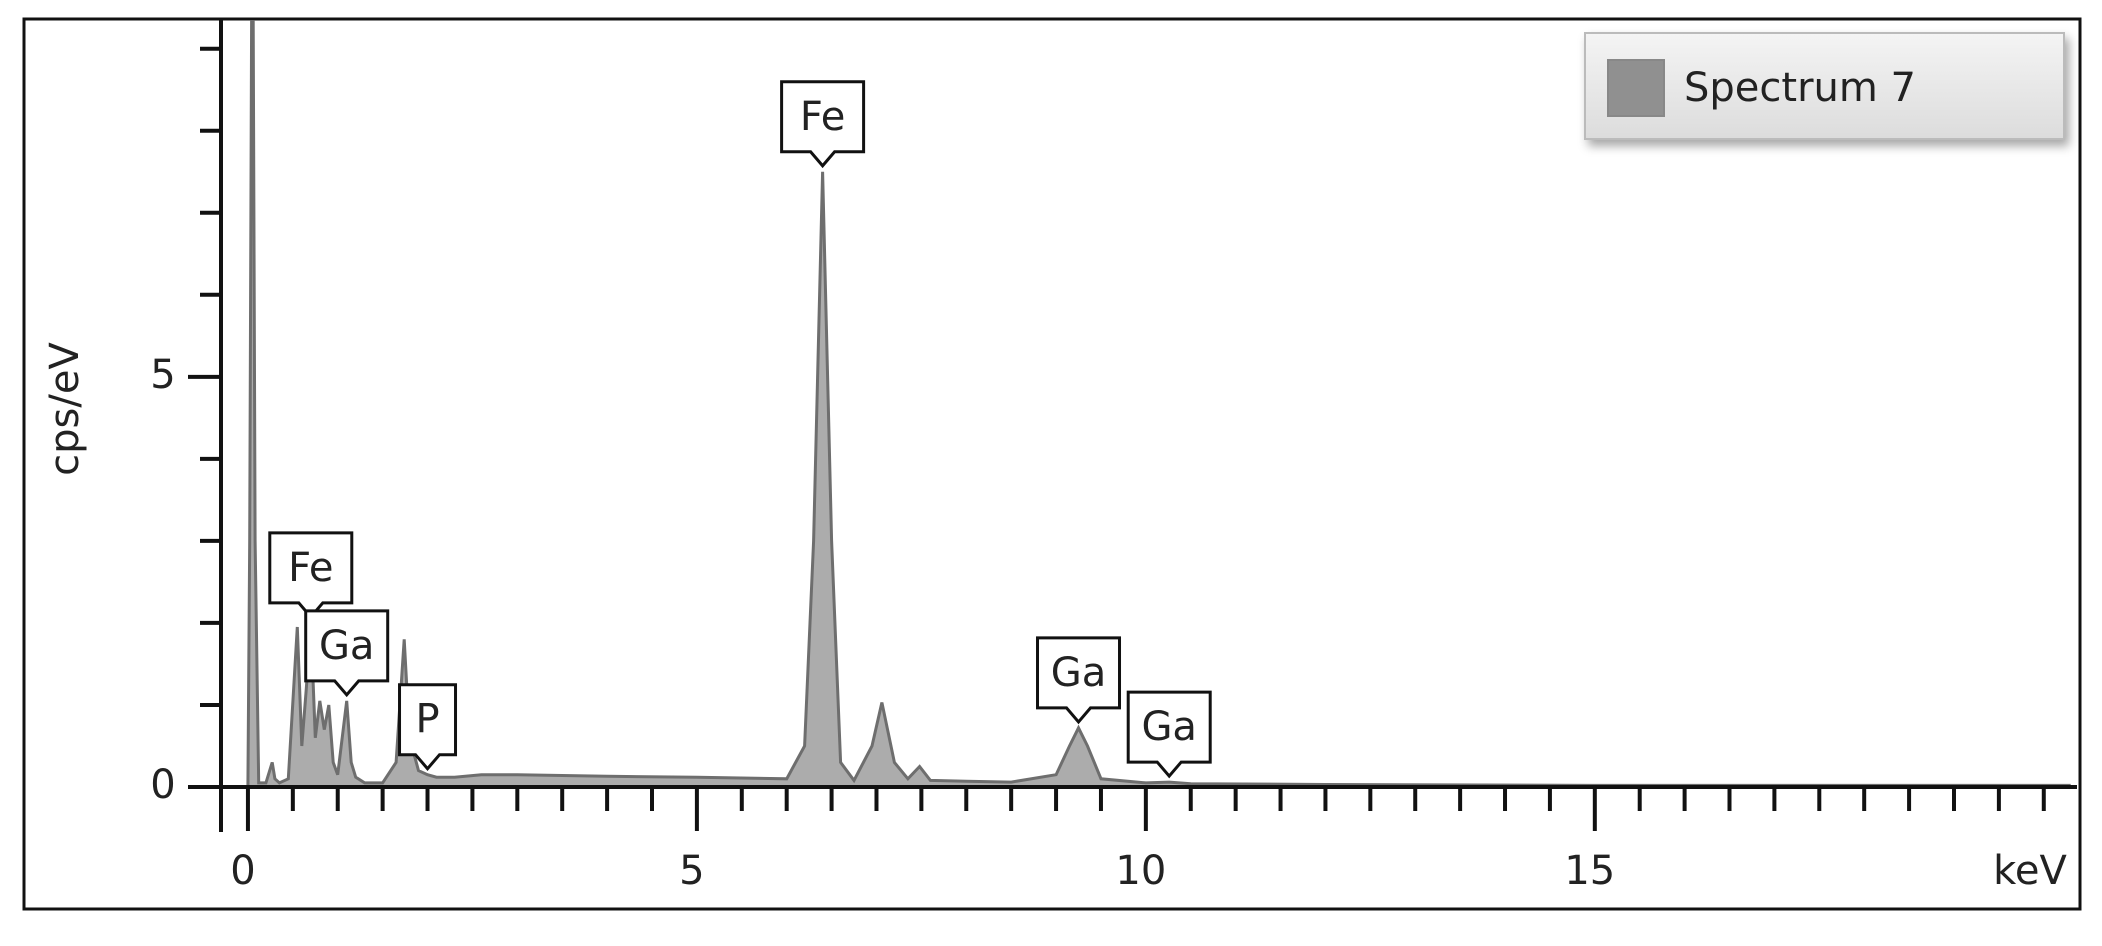 Image resolution: width=2102 pixels, height=946 pixels. I want to click on x-tick-label: 15, so click(1589, 871).